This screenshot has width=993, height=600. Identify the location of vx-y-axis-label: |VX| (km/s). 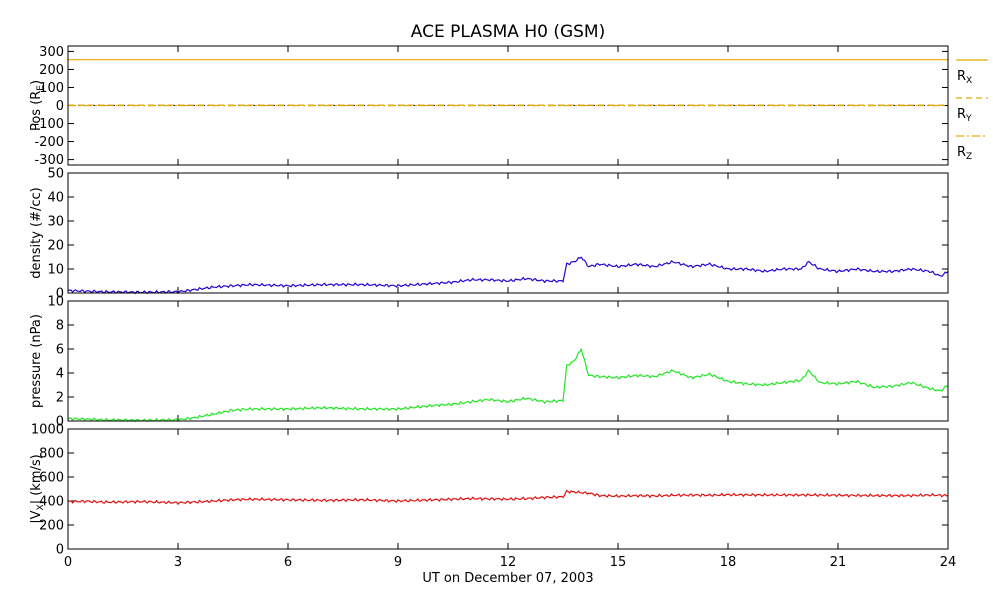
(37, 488).